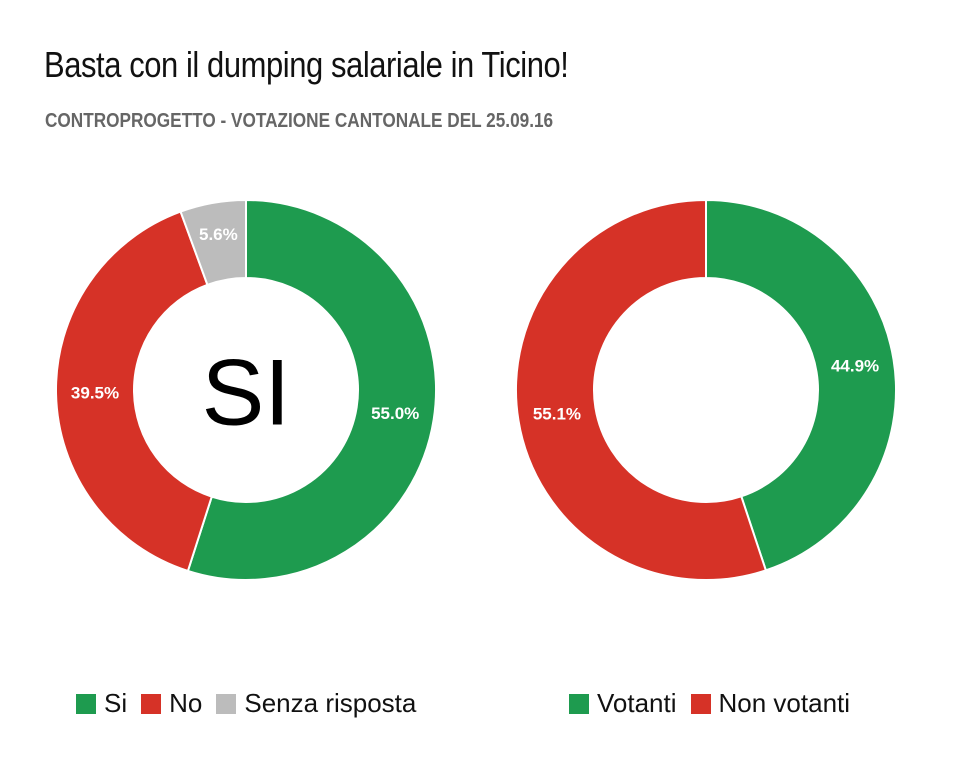  I want to click on slice-no, so click(134, 391).